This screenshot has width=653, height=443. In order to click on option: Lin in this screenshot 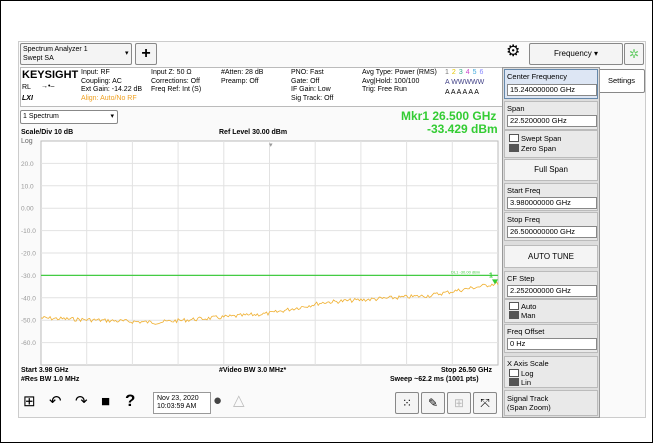, I will do `click(526, 382)`.